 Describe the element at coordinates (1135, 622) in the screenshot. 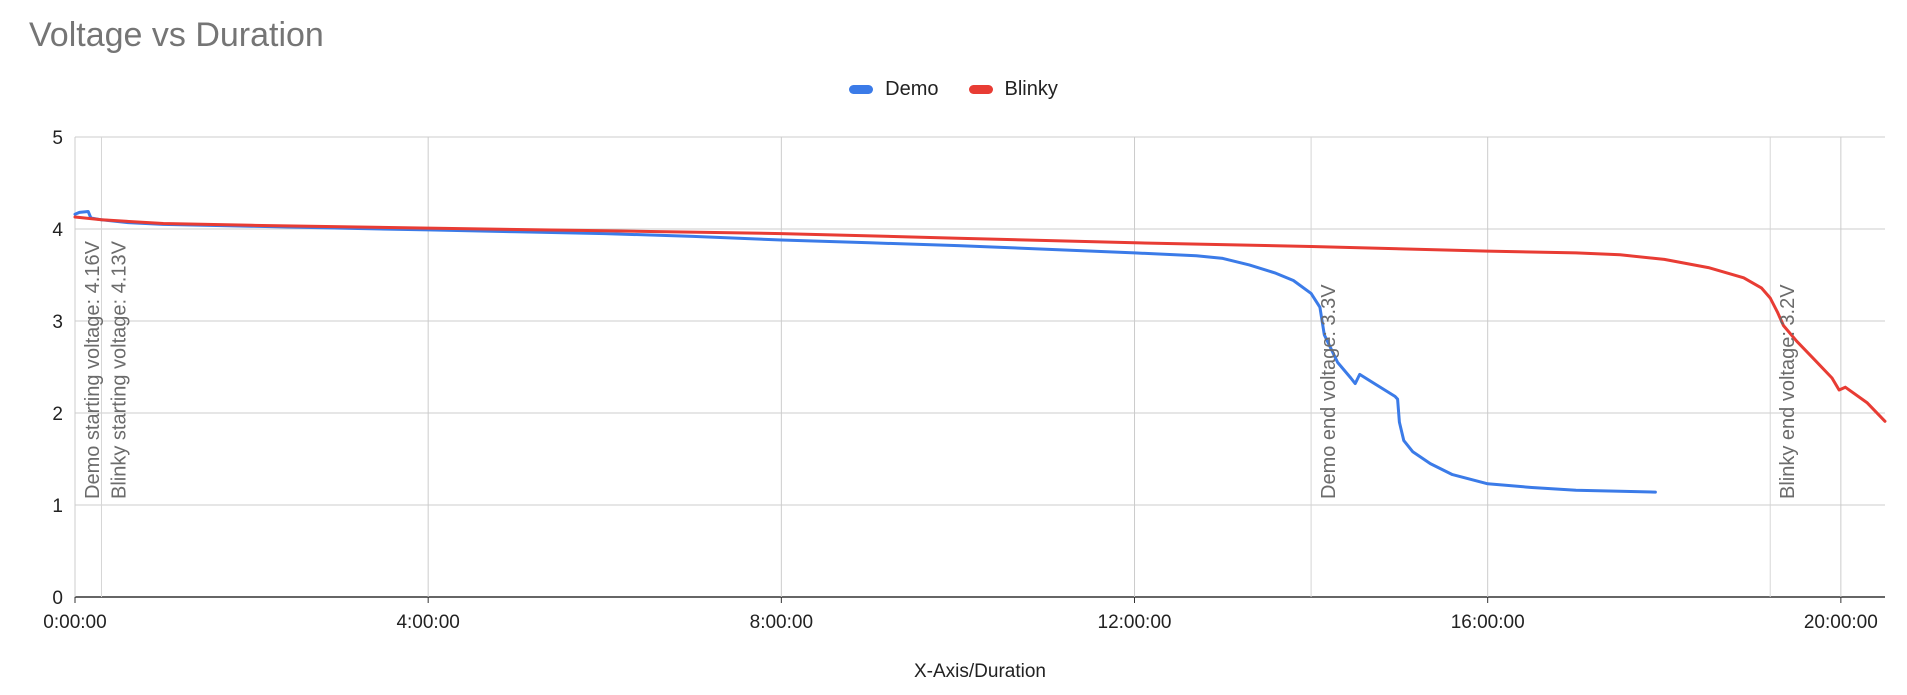

I see `x-tick-label: 12:00:00` at that location.